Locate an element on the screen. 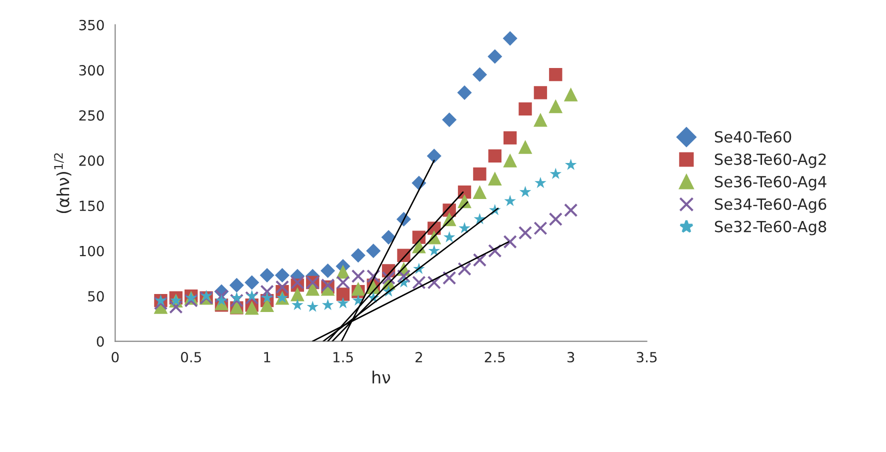  x-tick-label: 3.5 is located at coordinates (646, 357).